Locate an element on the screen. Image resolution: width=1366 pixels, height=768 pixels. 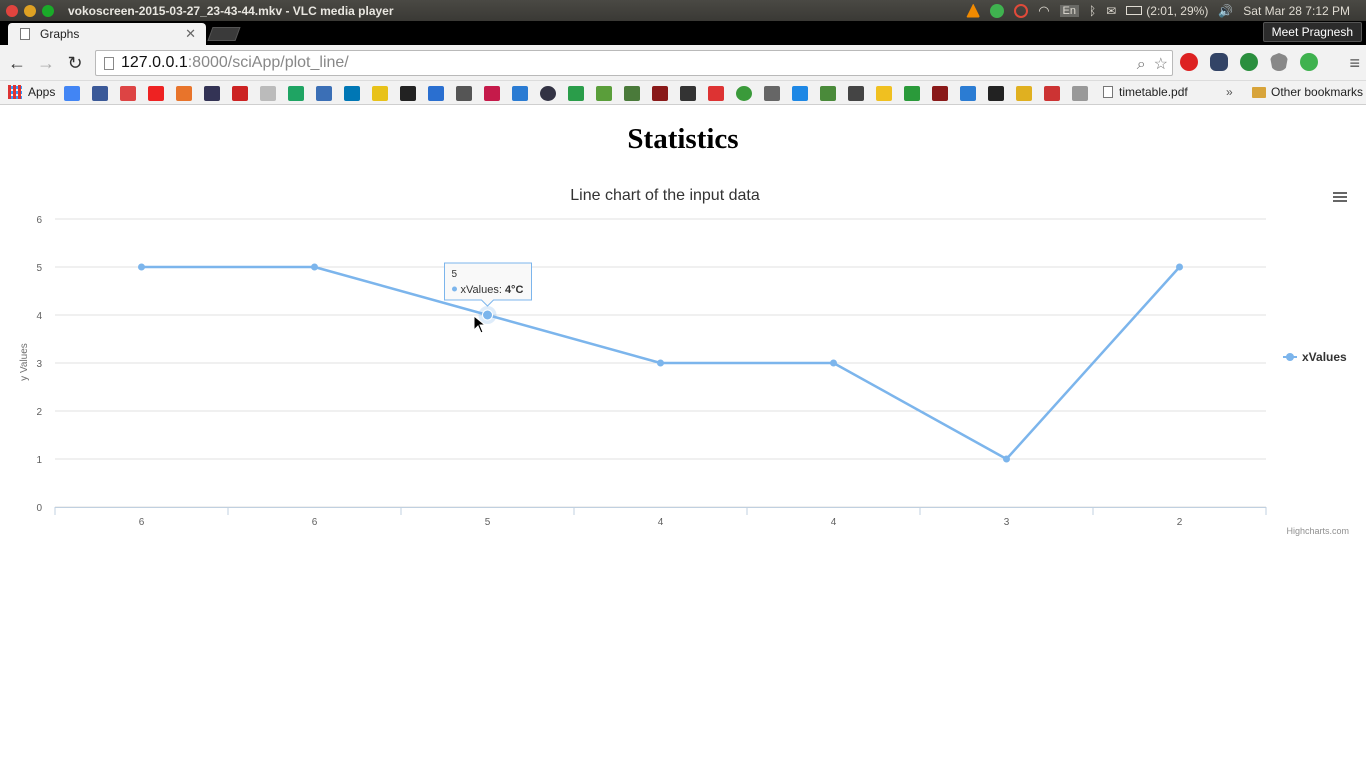
bookmark-star-icon: ☆ is located at coordinates (1160, 64).